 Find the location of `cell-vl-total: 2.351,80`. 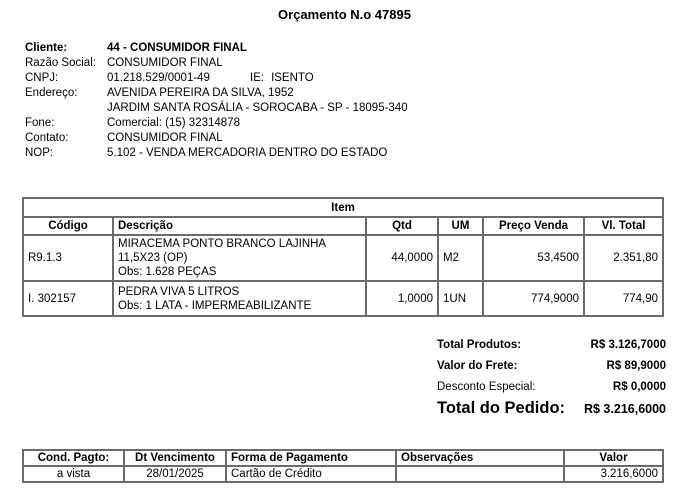

cell-vl-total: 2.351,80 is located at coordinates (623, 258).